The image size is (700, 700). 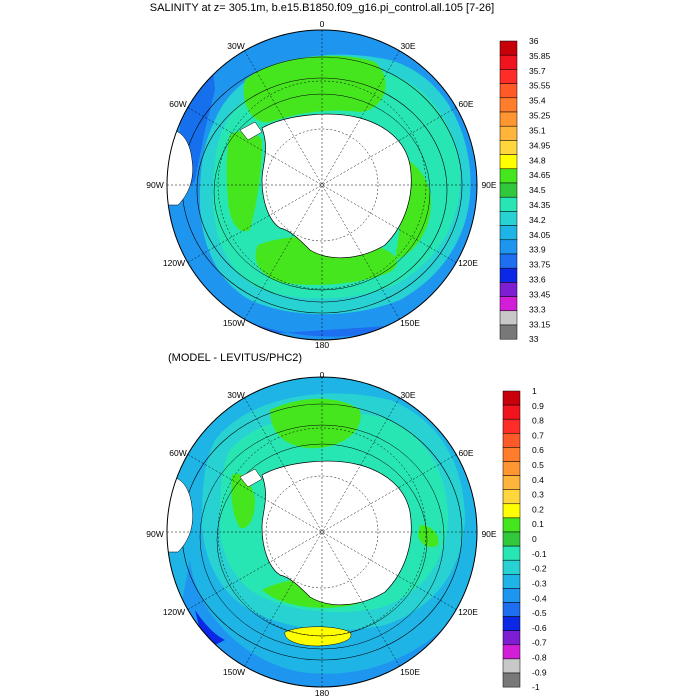 I want to click on top-colorbar-label: 34.65, so click(x=540, y=175).